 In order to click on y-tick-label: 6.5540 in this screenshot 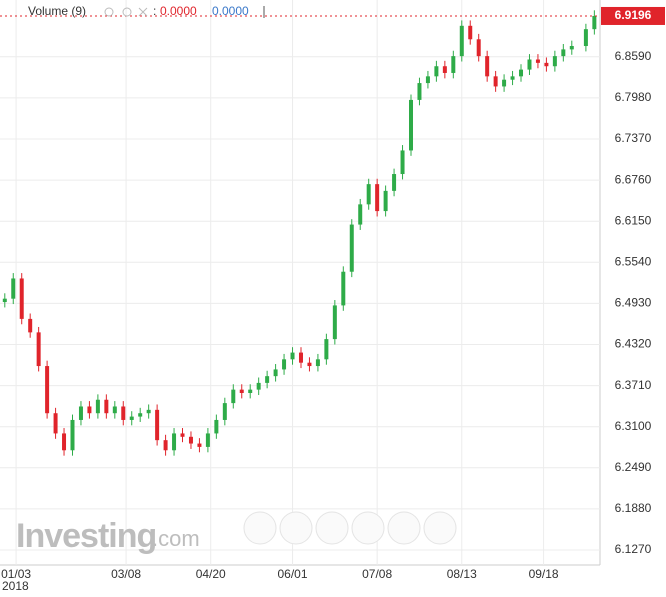, I will do `click(633, 261)`.